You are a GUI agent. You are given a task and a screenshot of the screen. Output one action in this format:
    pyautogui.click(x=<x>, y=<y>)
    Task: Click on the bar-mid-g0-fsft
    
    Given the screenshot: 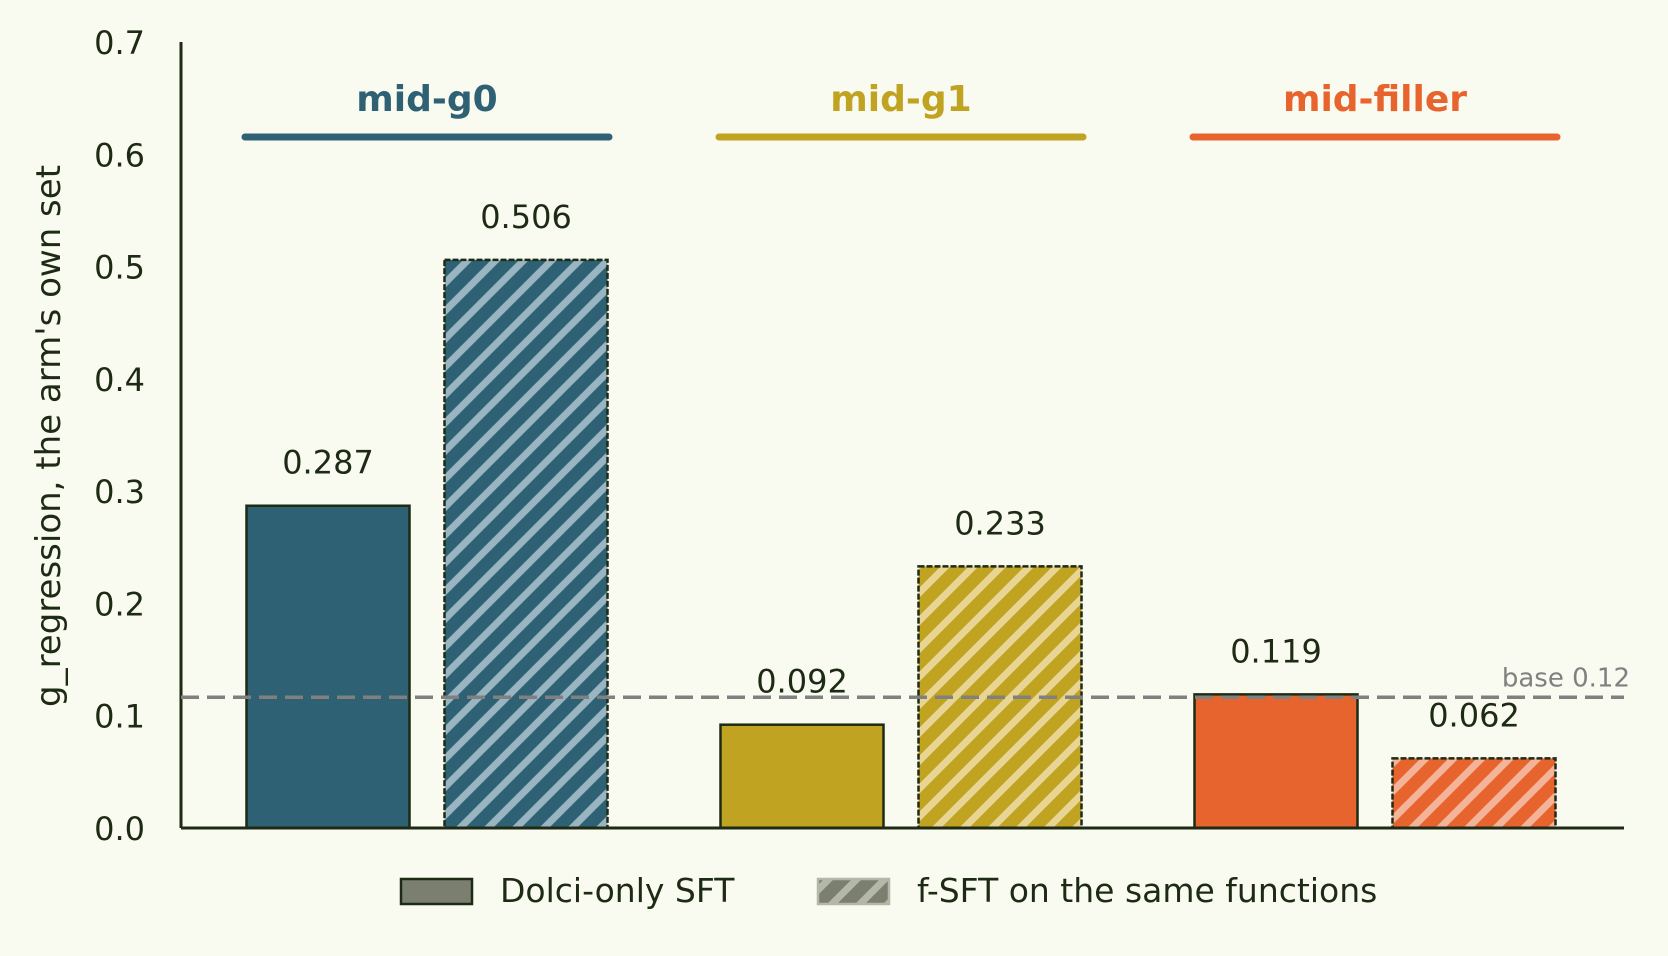 What is the action you would take?
    pyautogui.click(x=526, y=544)
    